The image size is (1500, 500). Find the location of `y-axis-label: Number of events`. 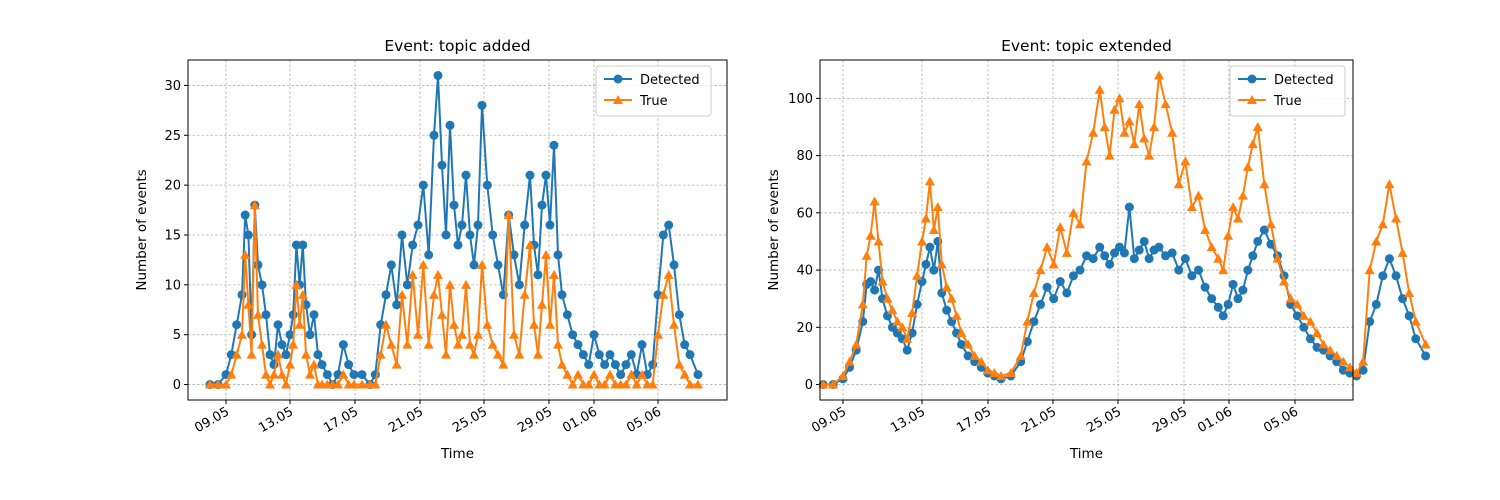

y-axis-label: Number of events is located at coordinates (774, 229).